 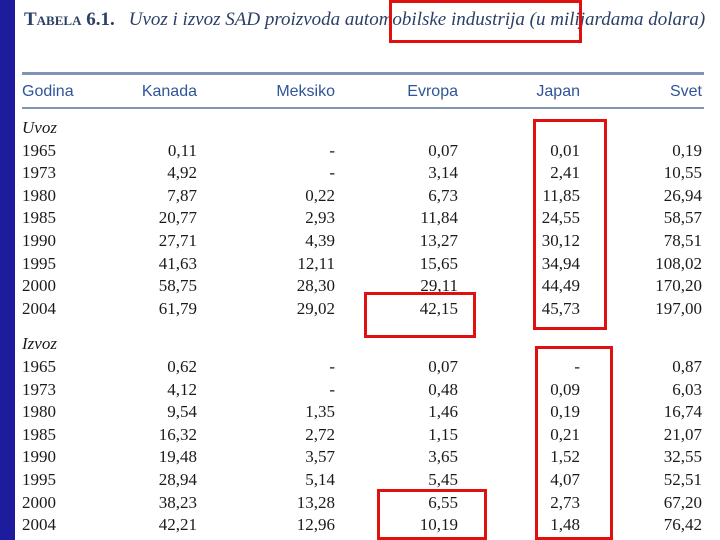 I want to click on value-cell: 2,41, so click(x=565, y=173).